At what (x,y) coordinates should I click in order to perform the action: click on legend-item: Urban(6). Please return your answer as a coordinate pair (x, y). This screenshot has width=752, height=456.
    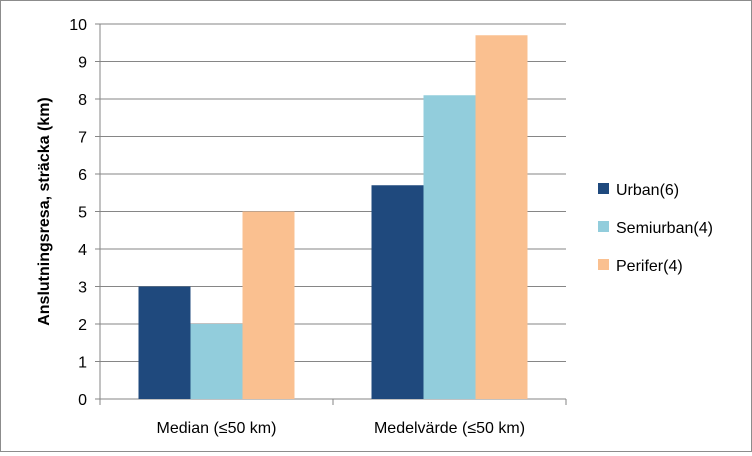
    Looking at the image, I should click on (638, 190).